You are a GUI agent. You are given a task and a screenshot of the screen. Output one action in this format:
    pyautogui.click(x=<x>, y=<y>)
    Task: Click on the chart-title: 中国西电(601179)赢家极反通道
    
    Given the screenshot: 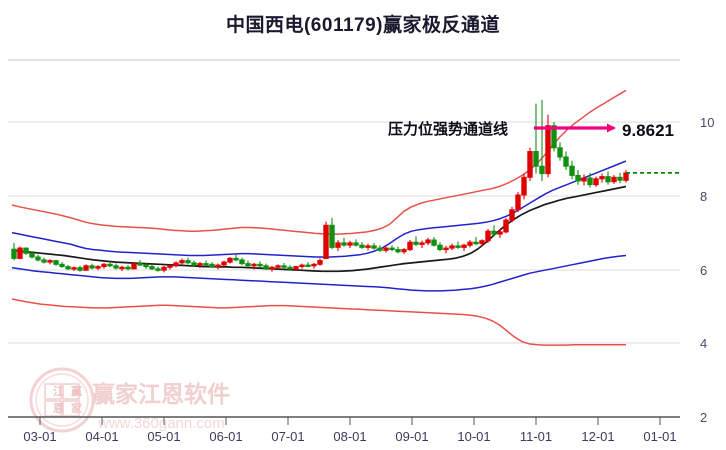 What is the action you would take?
    pyautogui.click(x=362, y=25)
    